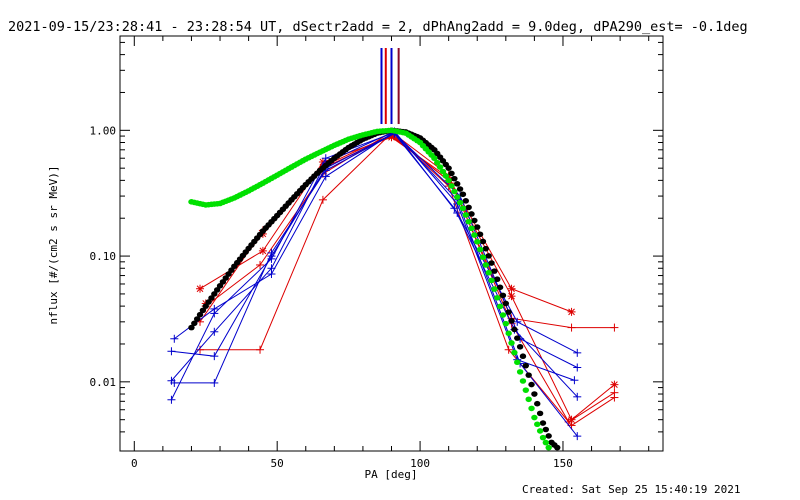 This screenshot has height=500, width=800. I want to click on x-tick-label: 150, so click(563, 463).